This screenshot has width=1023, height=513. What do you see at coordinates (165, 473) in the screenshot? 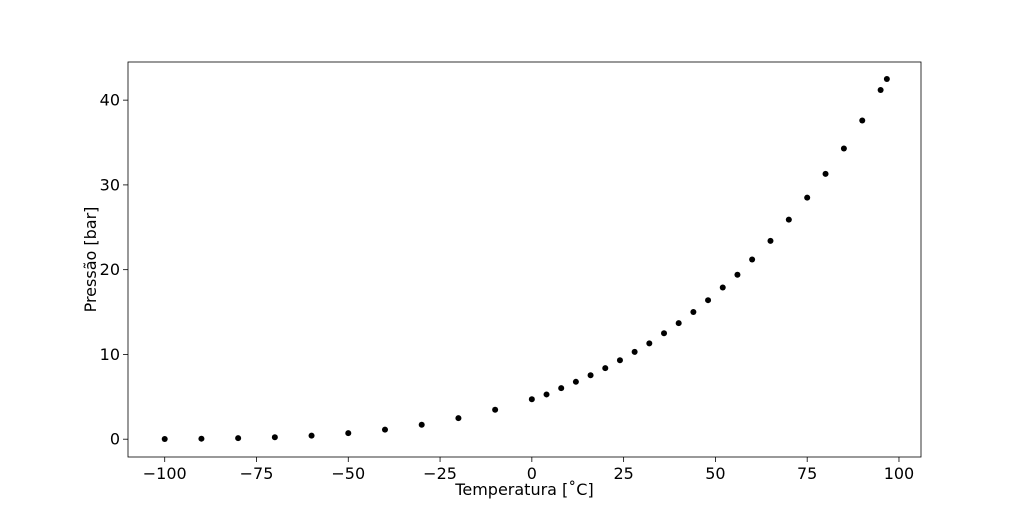
I see `x-tick-label: −100` at bounding box center [165, 473].